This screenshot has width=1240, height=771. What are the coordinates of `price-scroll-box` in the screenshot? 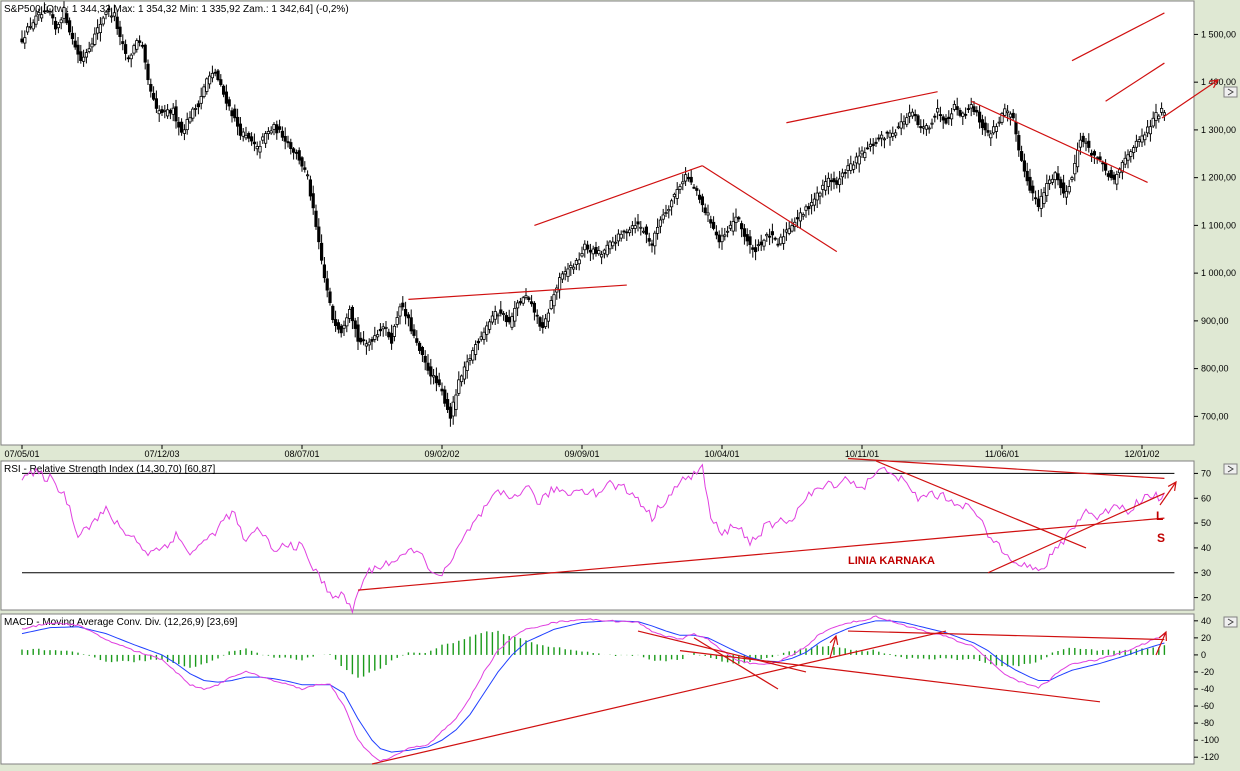 It's located at (1230, 92).